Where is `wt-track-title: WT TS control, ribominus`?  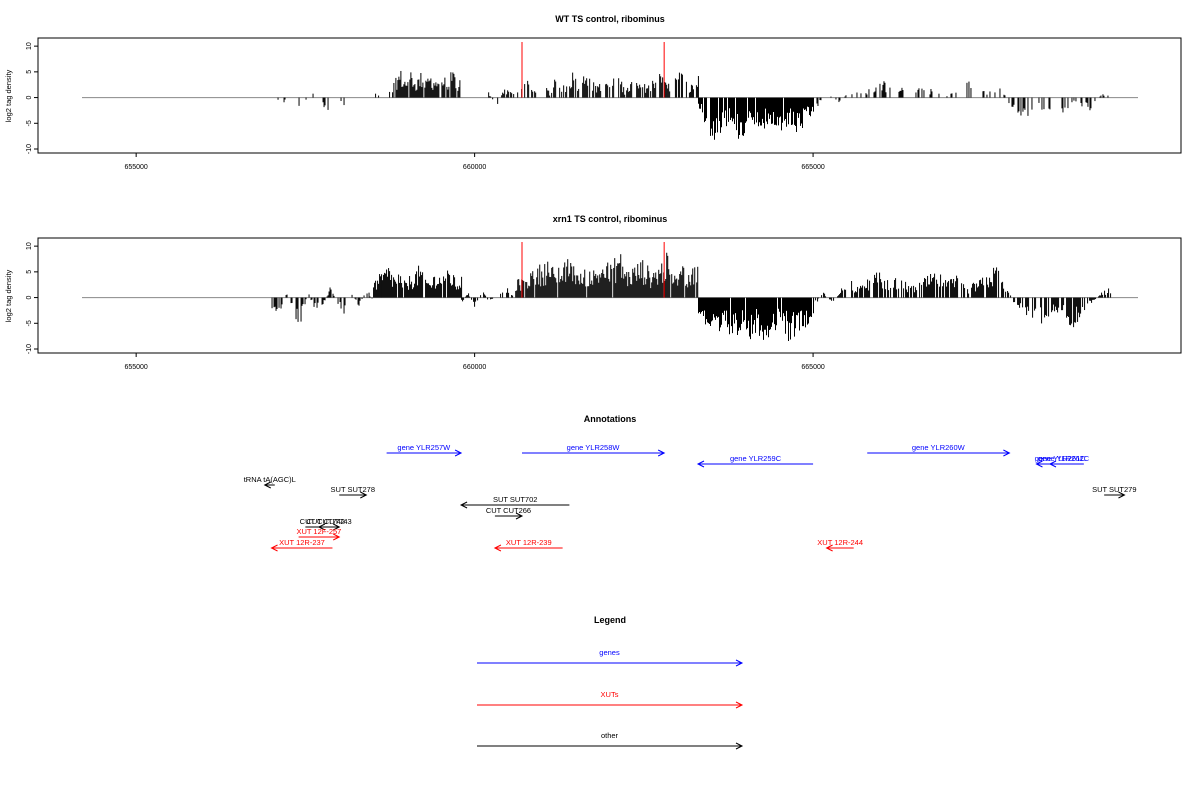
wt-track-title: WT TS control, ribominus is located at coordinates (610, 19).